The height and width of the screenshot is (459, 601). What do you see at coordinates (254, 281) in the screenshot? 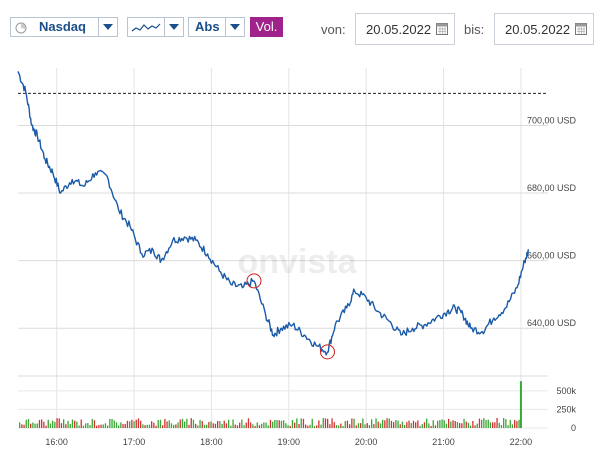
I see `event-marker` at bounding box center [254, 281].